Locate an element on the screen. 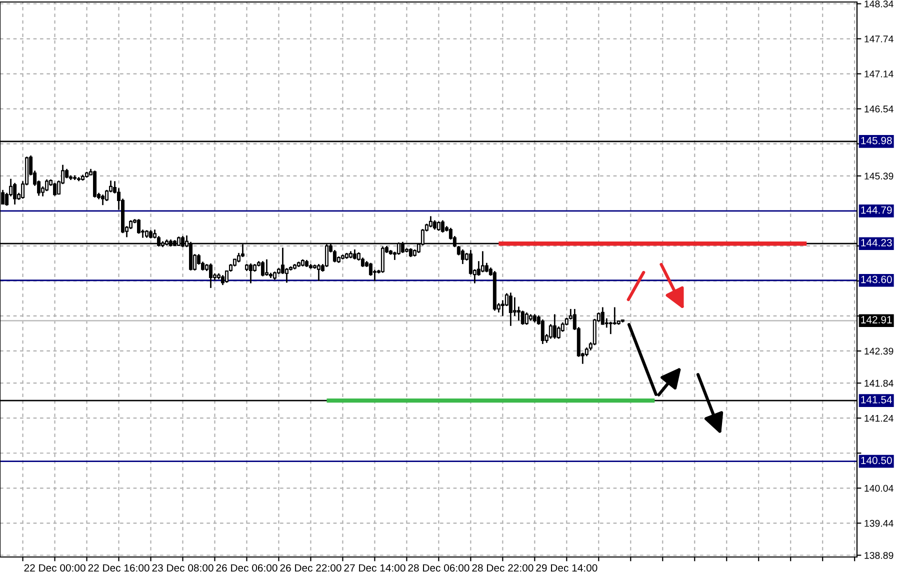 This screenshot has height=581, width=899. y-tick-label: 146.54 is located at coordinates (879, 109).